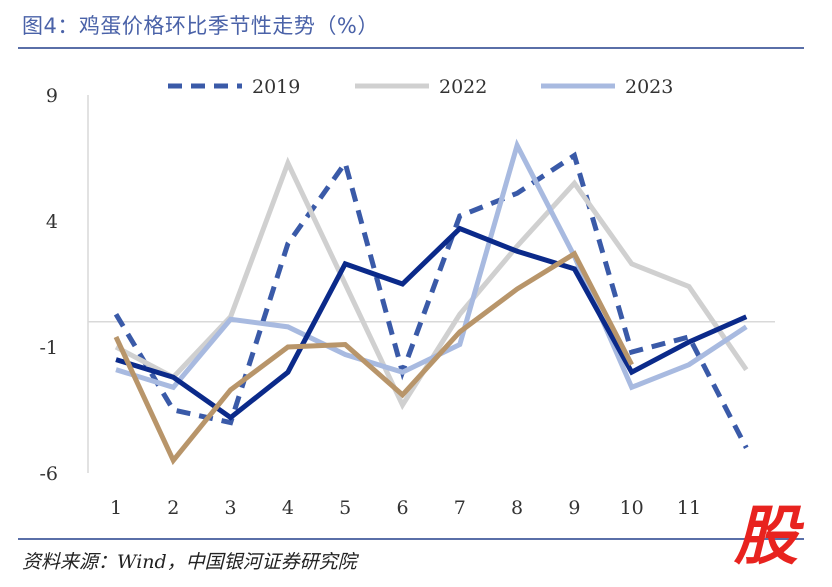 The height and width of the screenshot is (587, 832). What do you see at coordinates (463, 87) in the screenshot?
I see `legend-label: 2022` at bounding box center [463, 87].